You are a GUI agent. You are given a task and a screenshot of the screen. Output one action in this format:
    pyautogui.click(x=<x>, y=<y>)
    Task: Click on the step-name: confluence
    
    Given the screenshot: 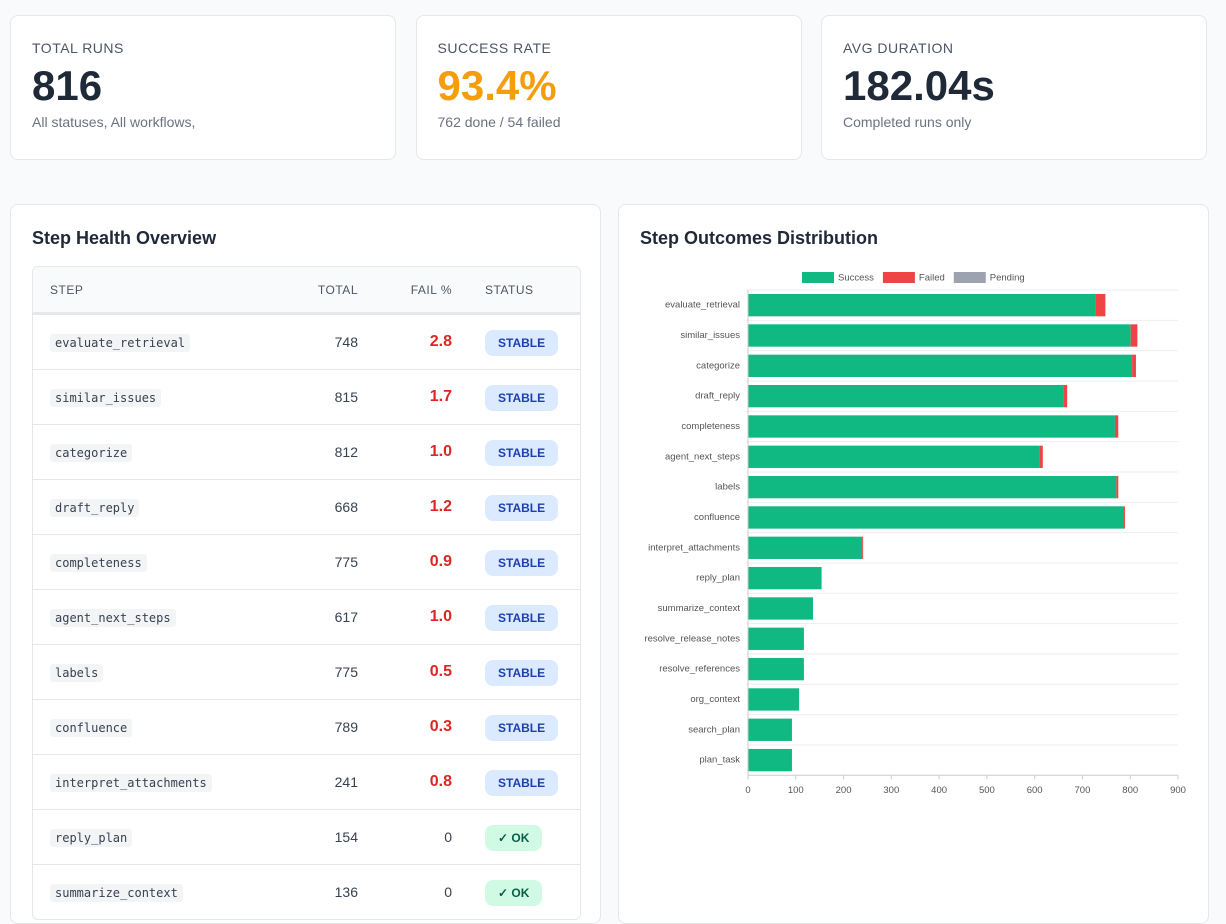 What is the action you would take?
    pyautogui.click(x=91, y=728)
    